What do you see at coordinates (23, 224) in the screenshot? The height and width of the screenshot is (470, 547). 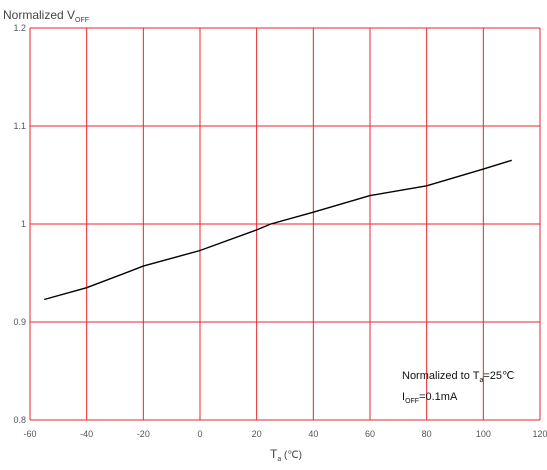 I see `y-tick-label: 1` at bounding box center [23, 224].